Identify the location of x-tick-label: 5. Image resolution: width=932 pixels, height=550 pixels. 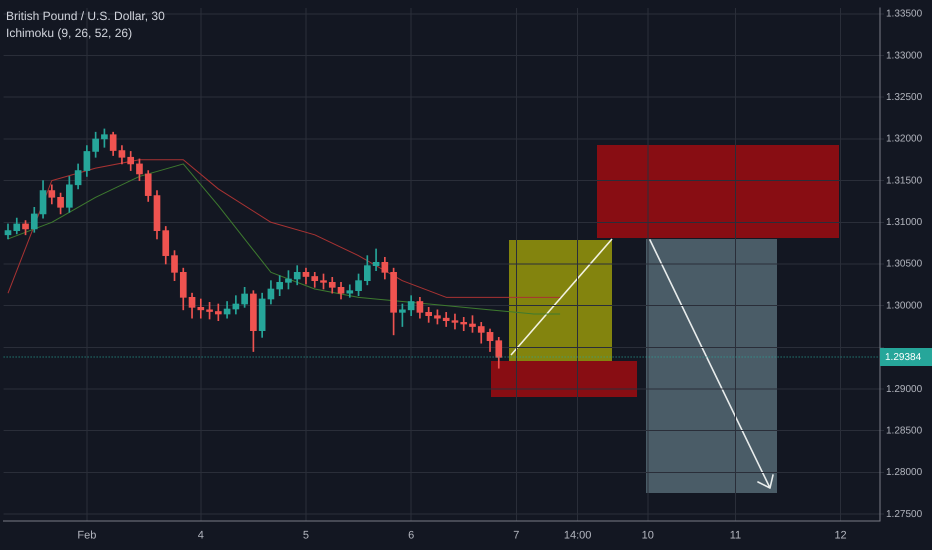
(306, 535).